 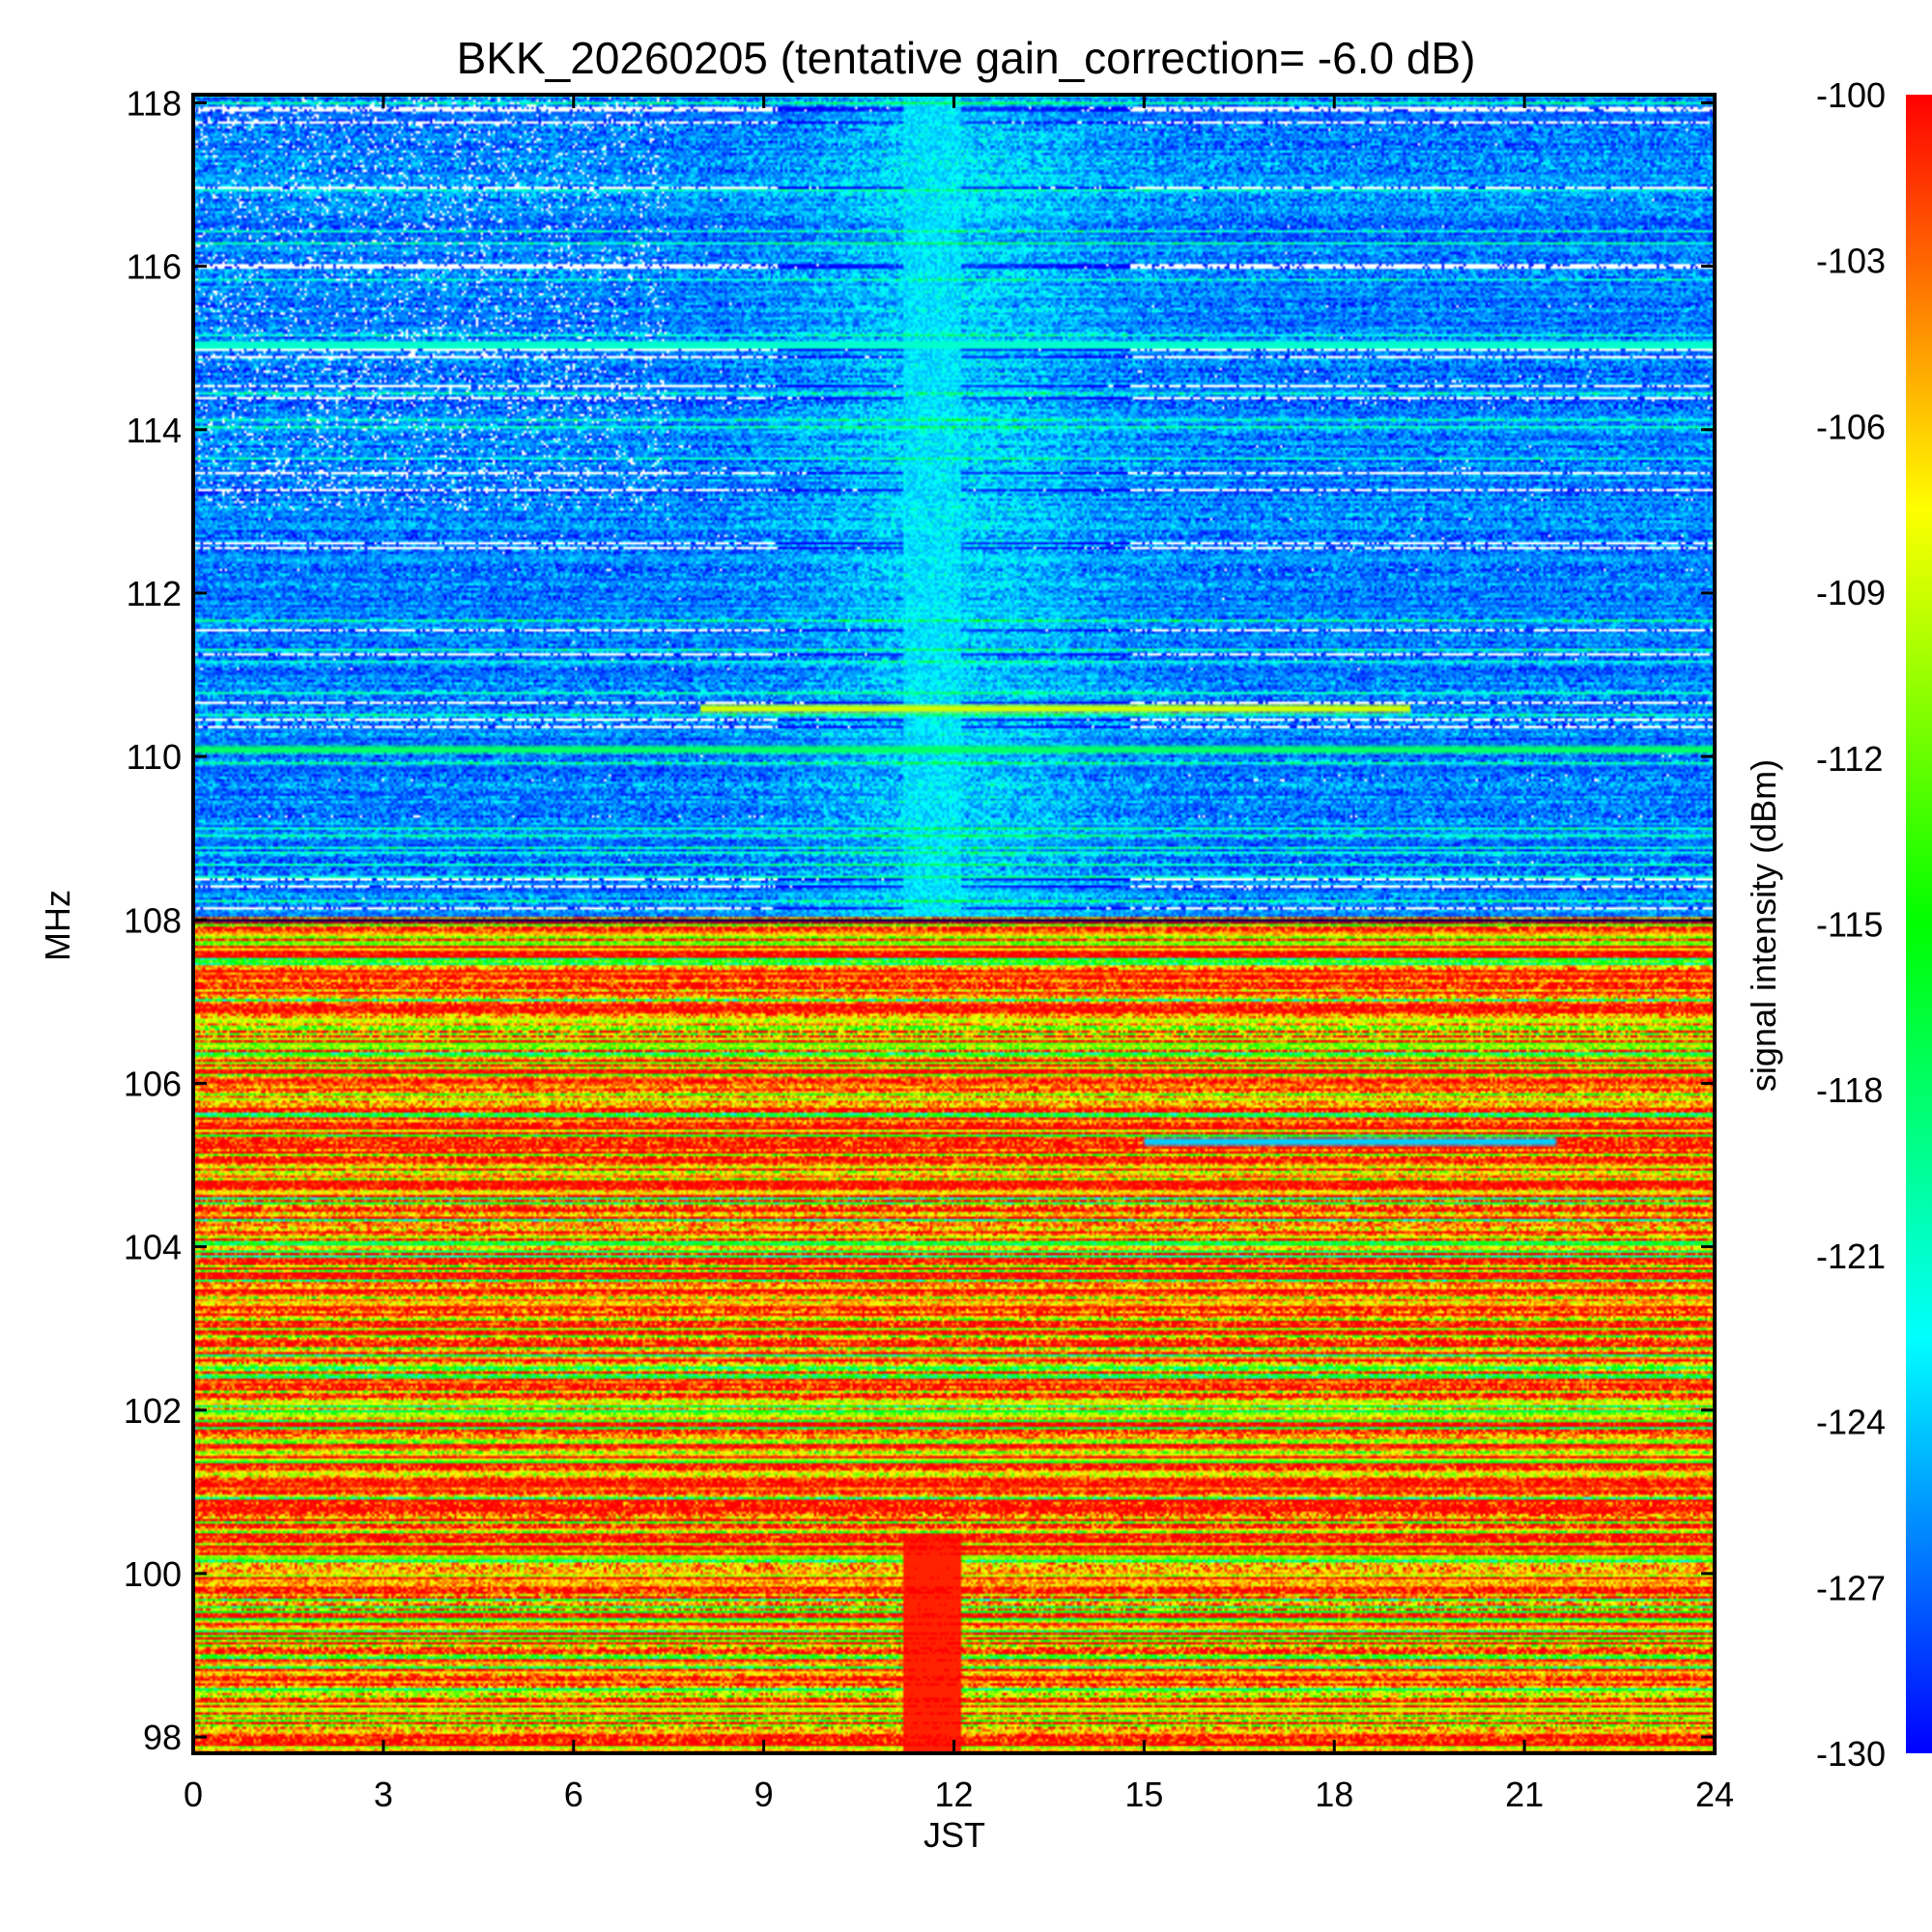 What do you see at coordinates (154, 103) in the screenshot?
I see `y-tick-label: 118` at bounding box center [154, 103].